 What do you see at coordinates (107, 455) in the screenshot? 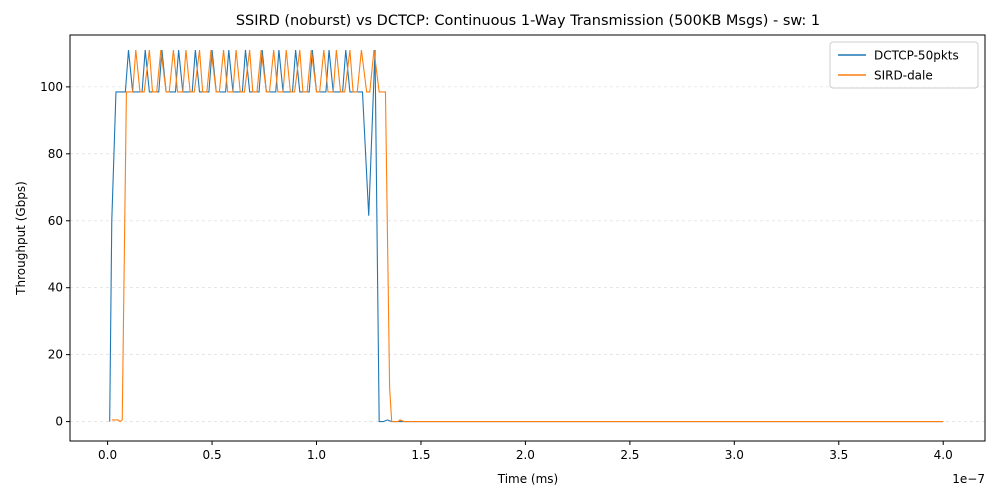
I see `x-tick-label: 0.0` at bounding box center [107, 455].